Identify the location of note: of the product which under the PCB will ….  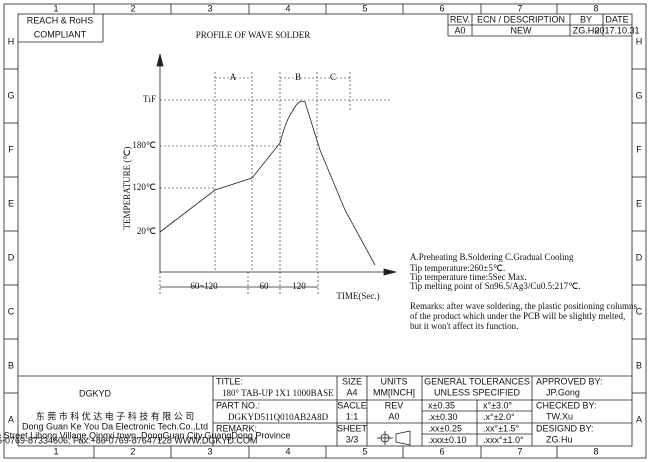
(517, 316).